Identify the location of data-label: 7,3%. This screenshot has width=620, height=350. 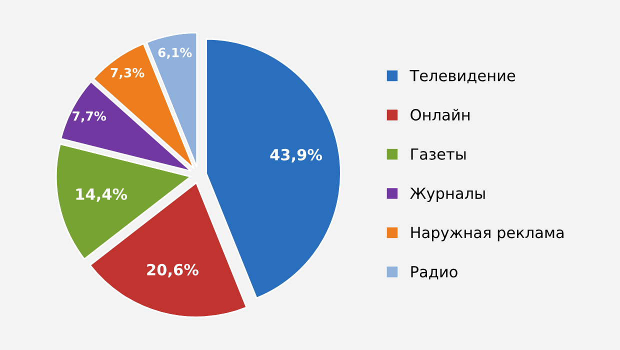
(127, 74).